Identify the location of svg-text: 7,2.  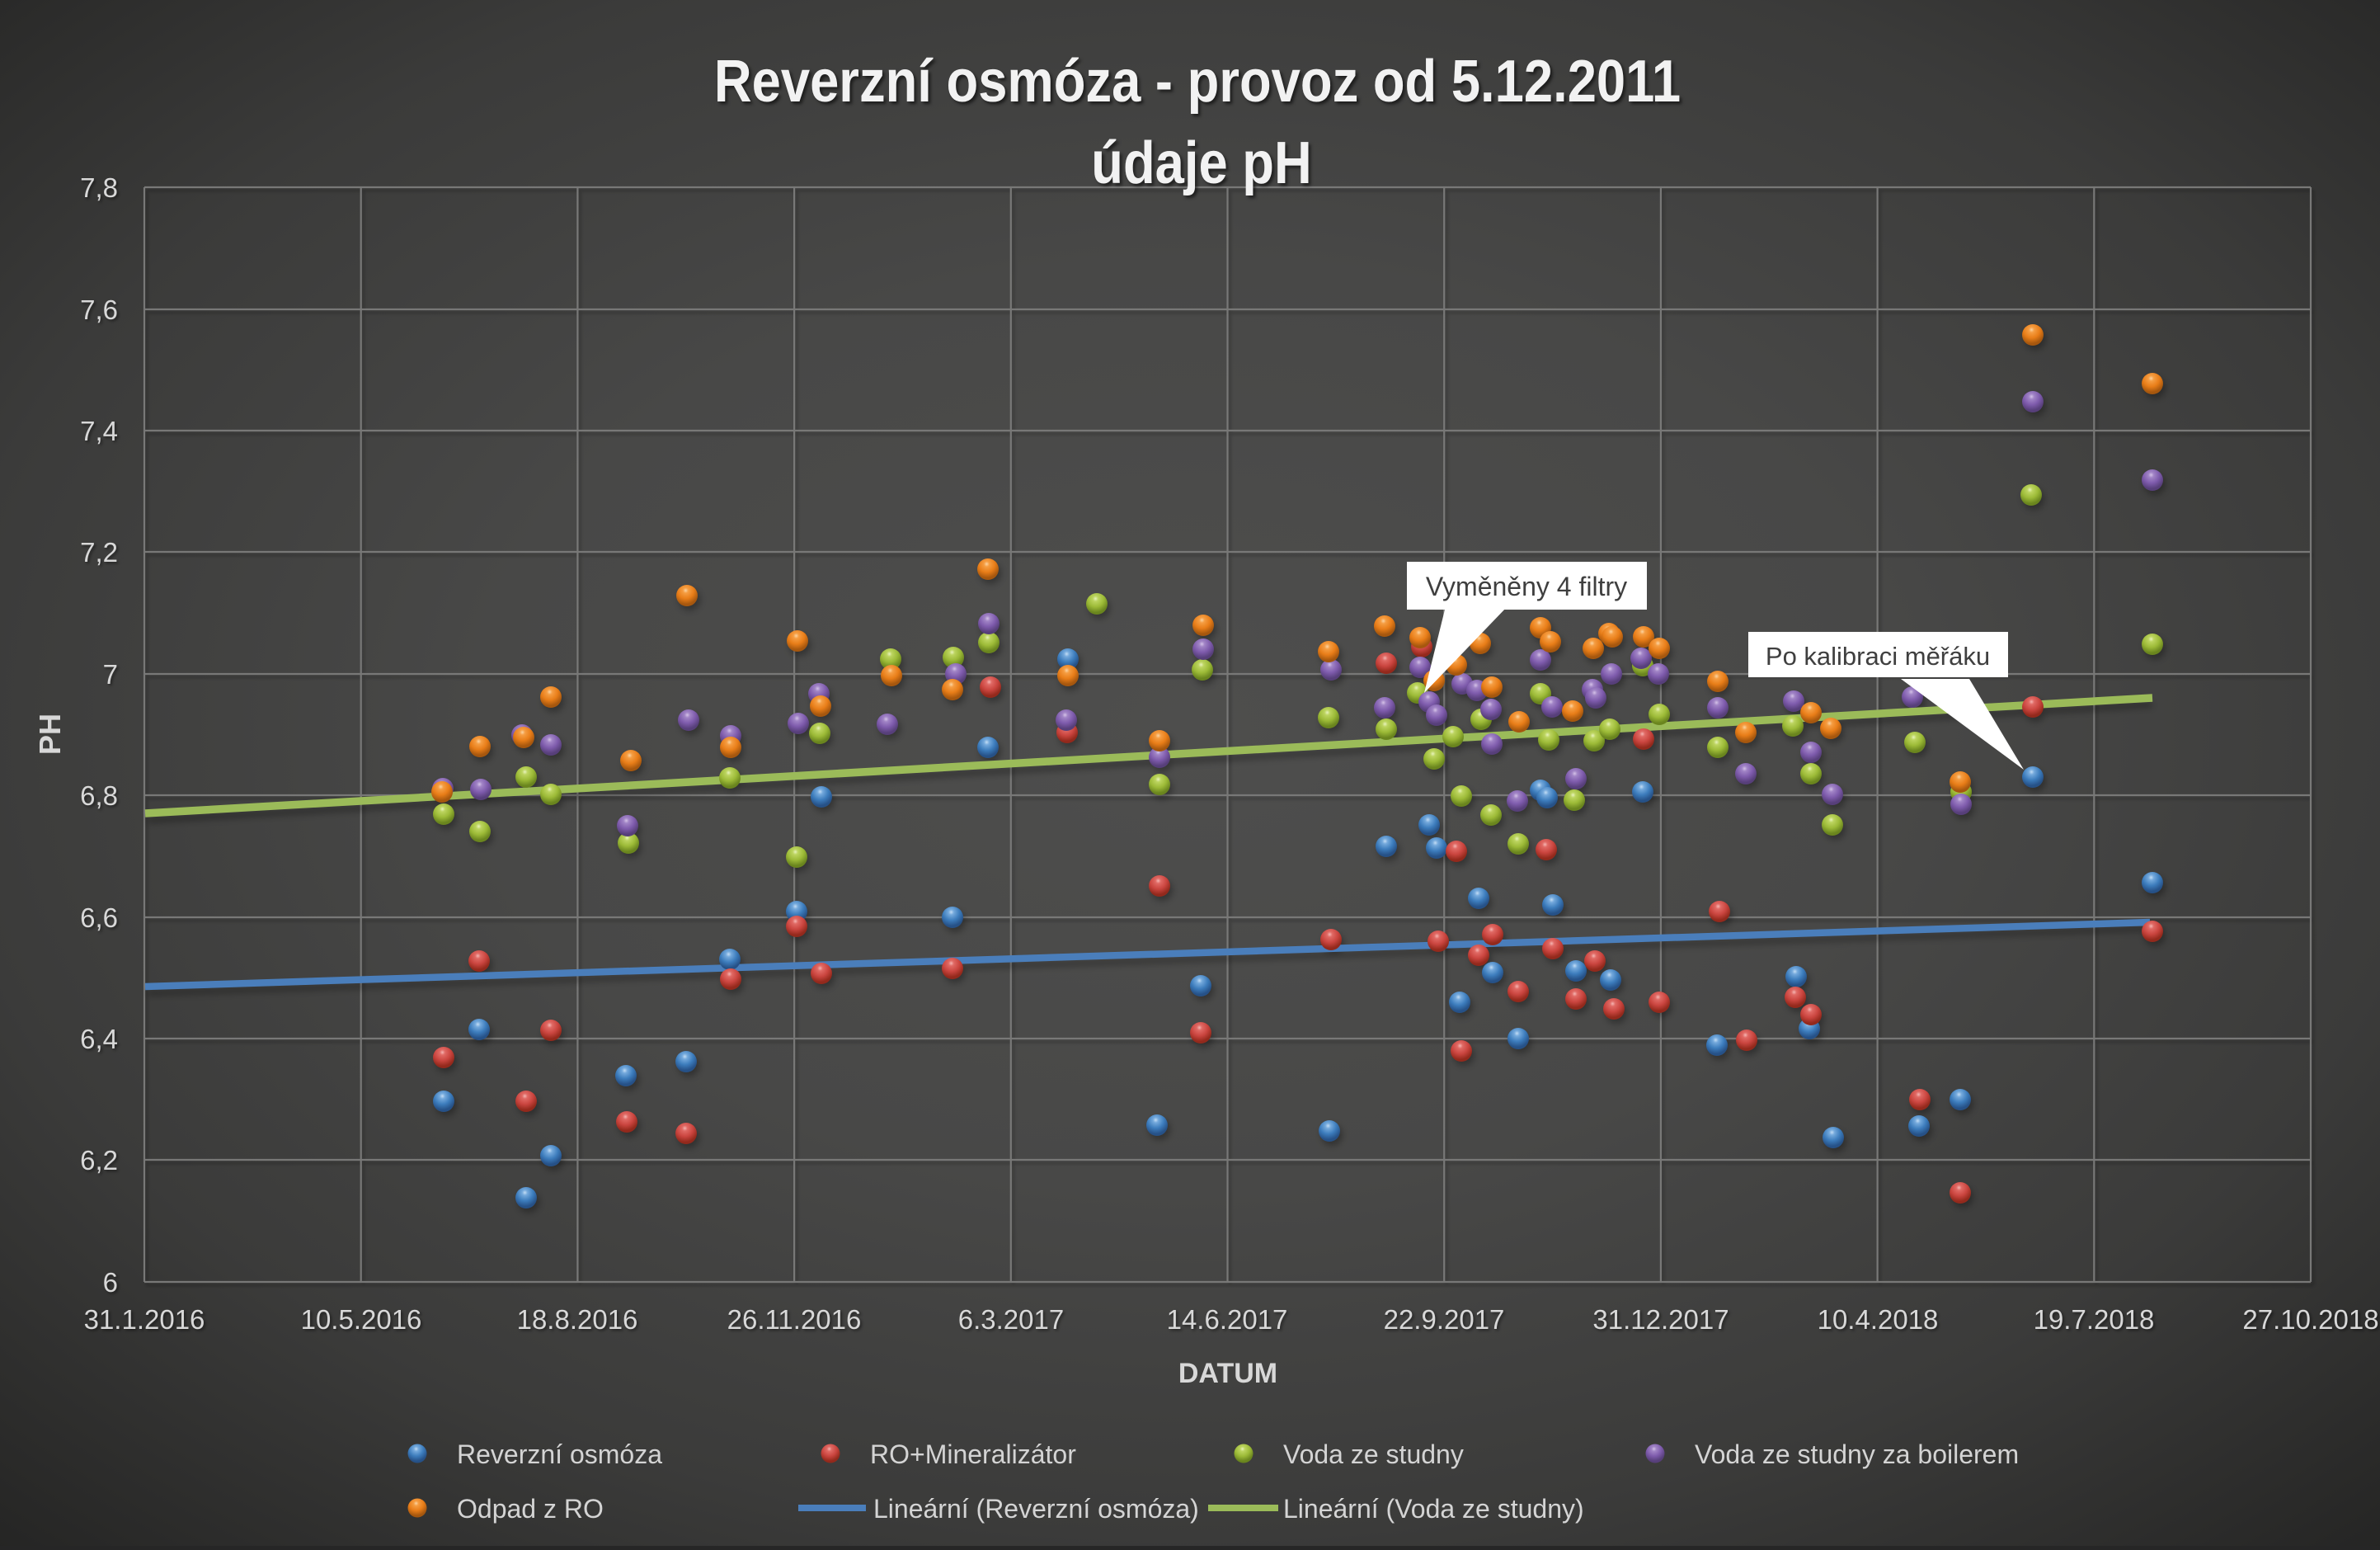
(99, 552).